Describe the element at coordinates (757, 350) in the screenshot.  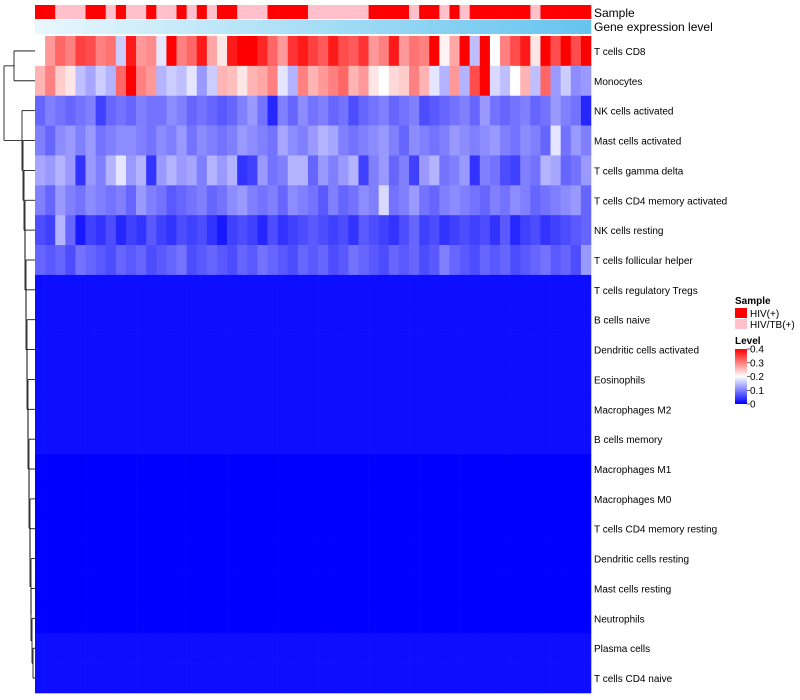
I see `legend-tick-label: 0.4` at that location.